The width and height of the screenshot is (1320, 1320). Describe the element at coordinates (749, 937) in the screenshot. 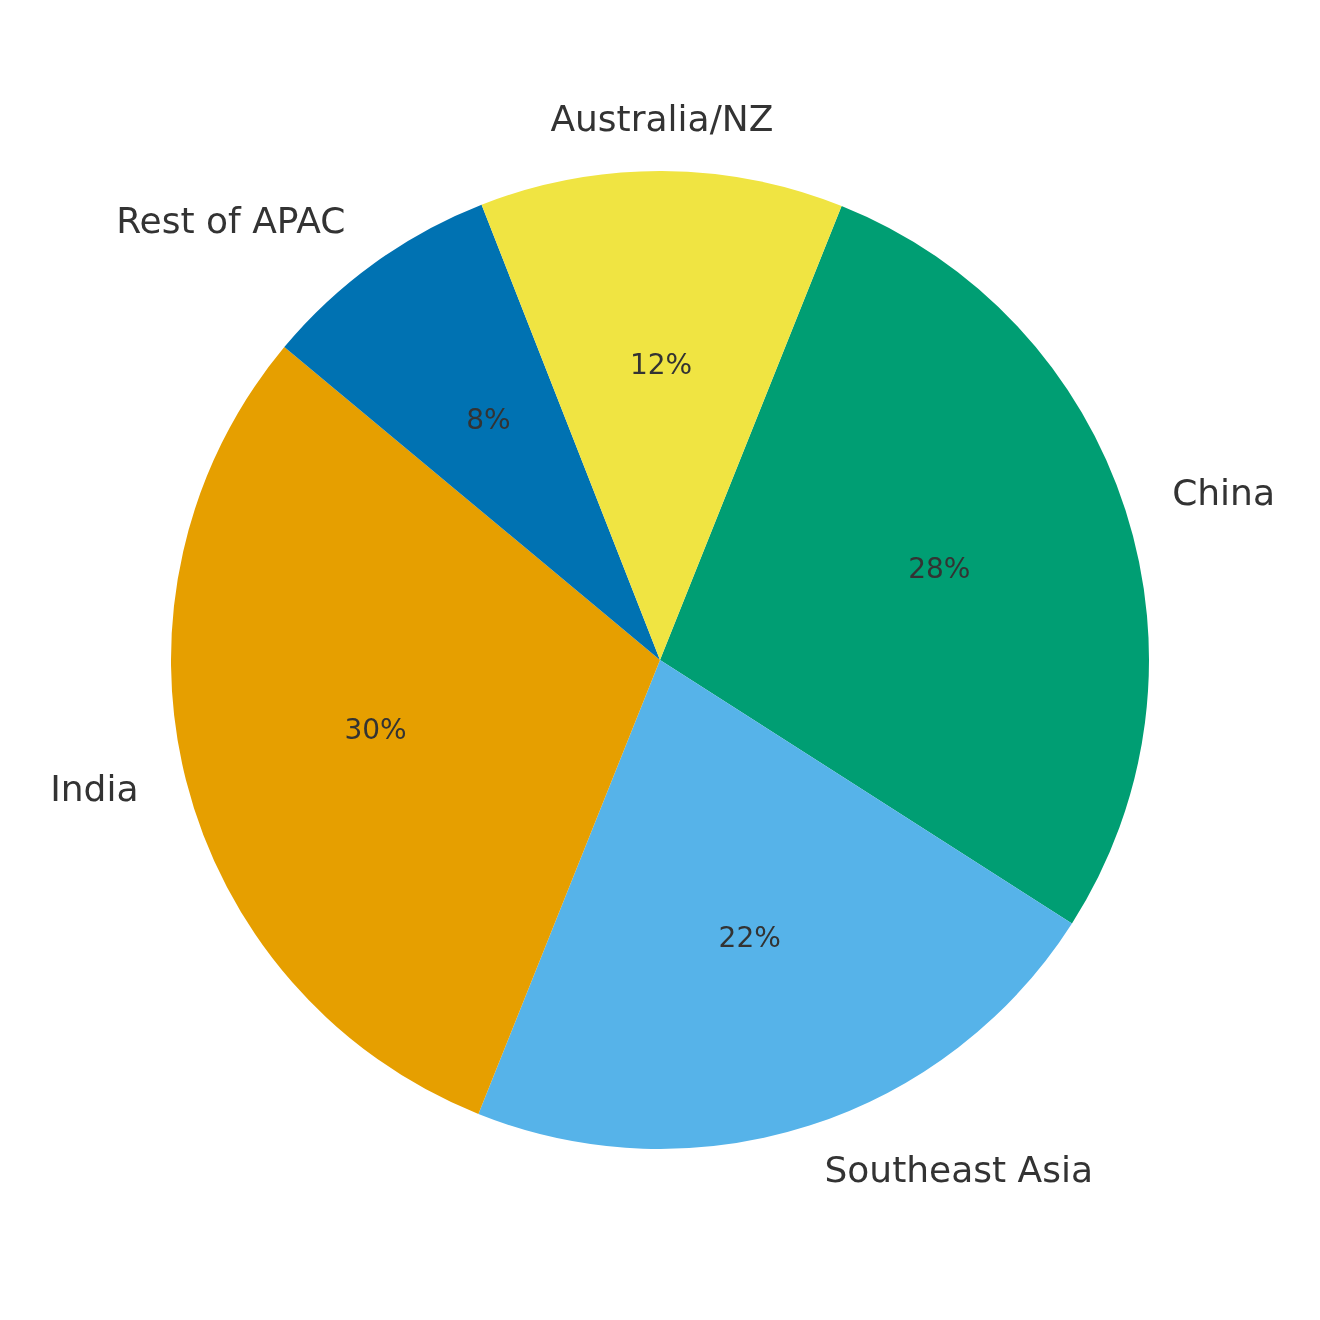

I see `data-label: 22%` at that location.